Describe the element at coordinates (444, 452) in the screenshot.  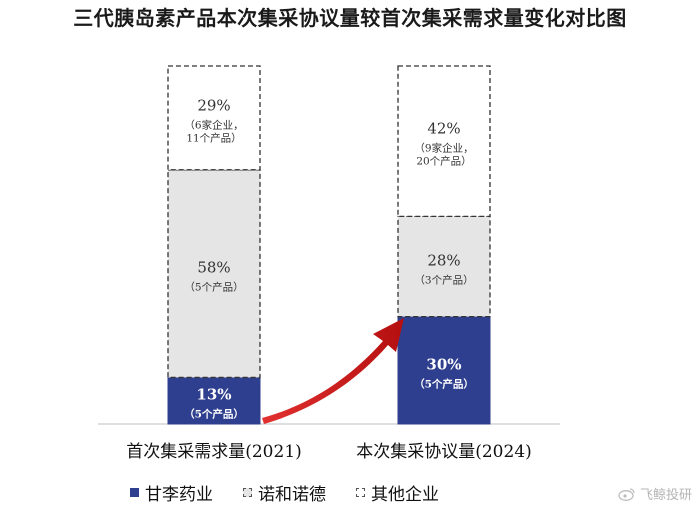
I see `x-tick-label-1: 本次集采协议量(2024)` at that location.